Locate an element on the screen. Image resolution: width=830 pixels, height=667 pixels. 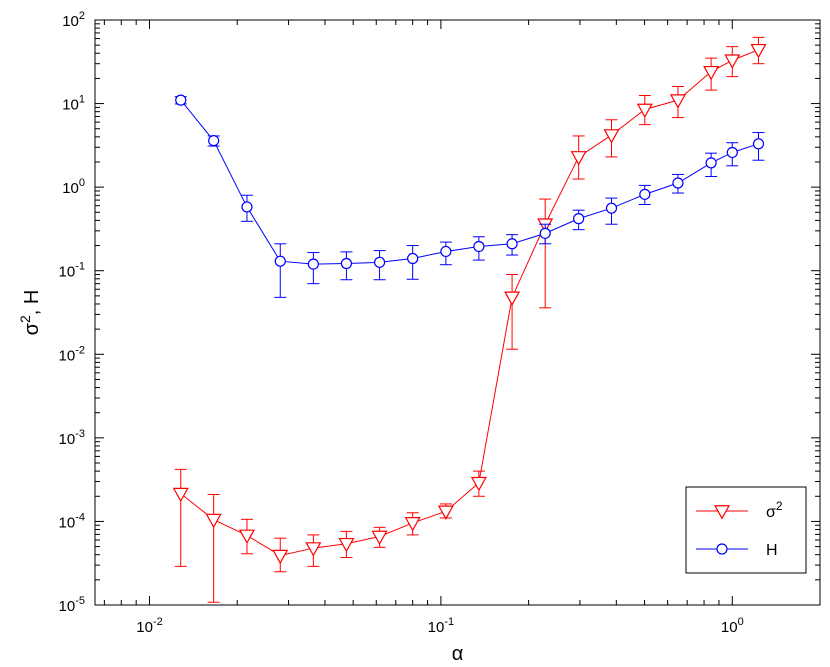
y-axis-label: σ2, H is located at coordinates (30, 313).